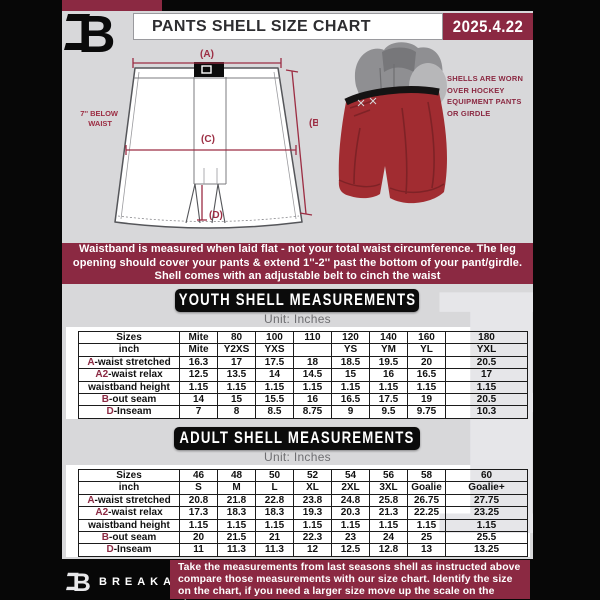 This screenshot has height=600, width=600. I want to click on table-cell: 2XL, so click(350, 488).